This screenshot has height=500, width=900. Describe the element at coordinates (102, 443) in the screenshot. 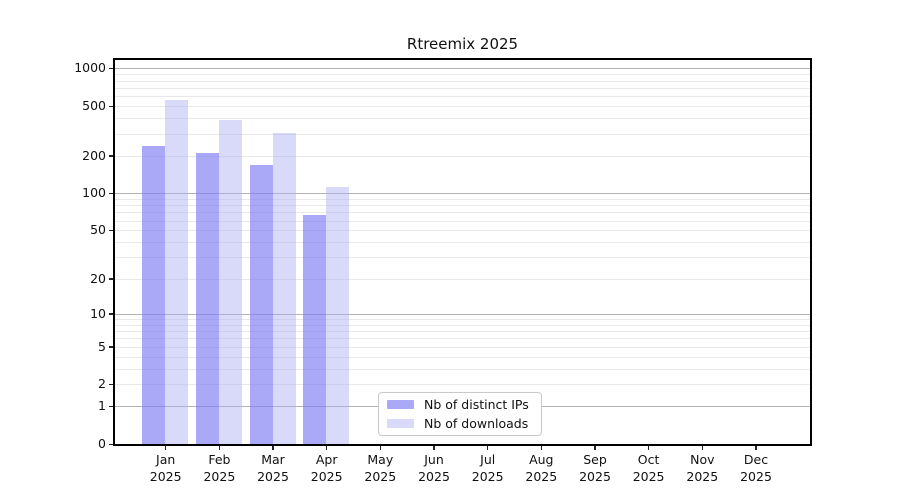

I see `y-tick-label-0: 0` at that location.